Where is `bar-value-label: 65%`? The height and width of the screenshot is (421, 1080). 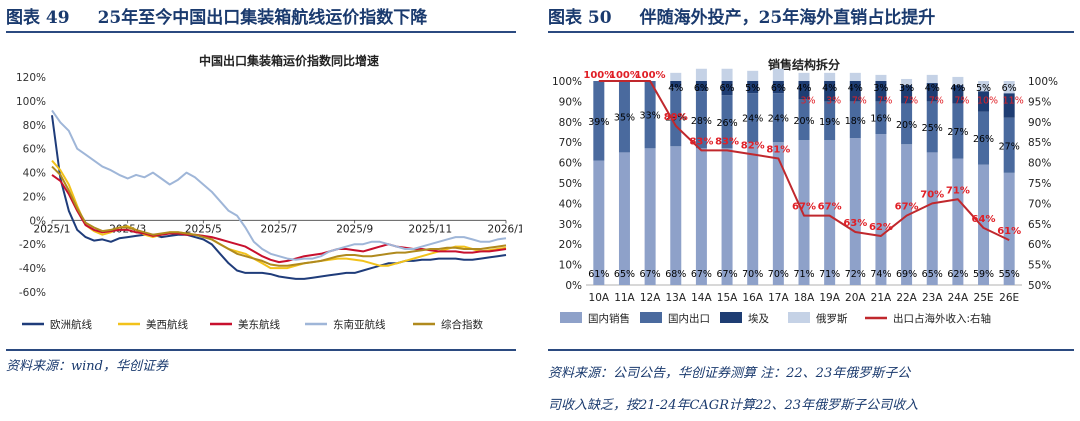 bar-value-label: 65% is located at coordinates (932, 274).